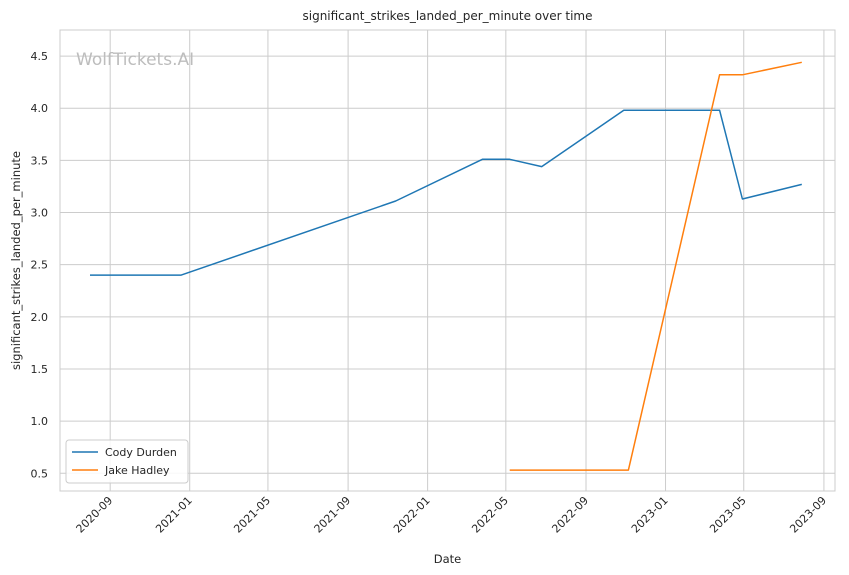  What do you see at coordinates (135, 60) in the screenshot?
I see `watermark: WolfTickets.AI` at bounding box center [135, 60].